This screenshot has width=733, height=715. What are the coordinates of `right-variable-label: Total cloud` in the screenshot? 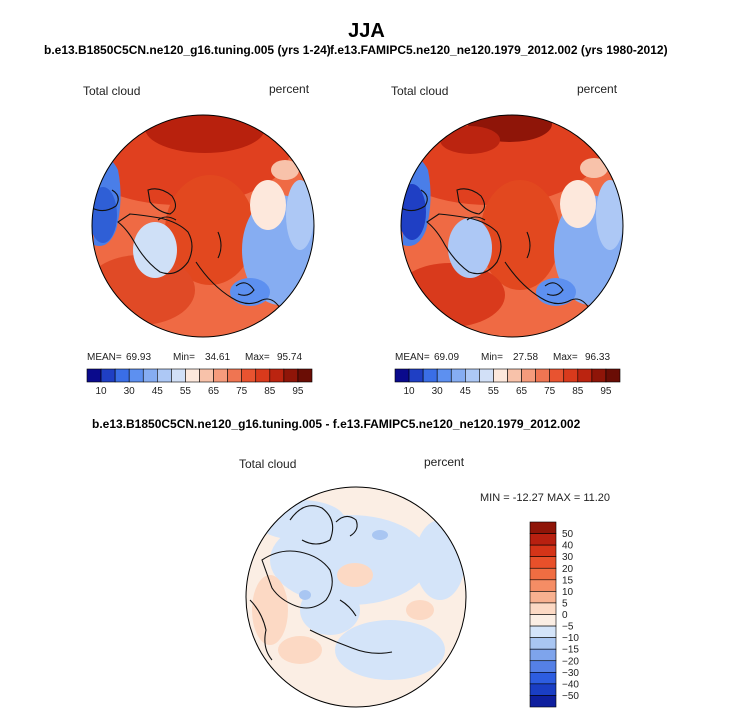 It's located at (420, 91).